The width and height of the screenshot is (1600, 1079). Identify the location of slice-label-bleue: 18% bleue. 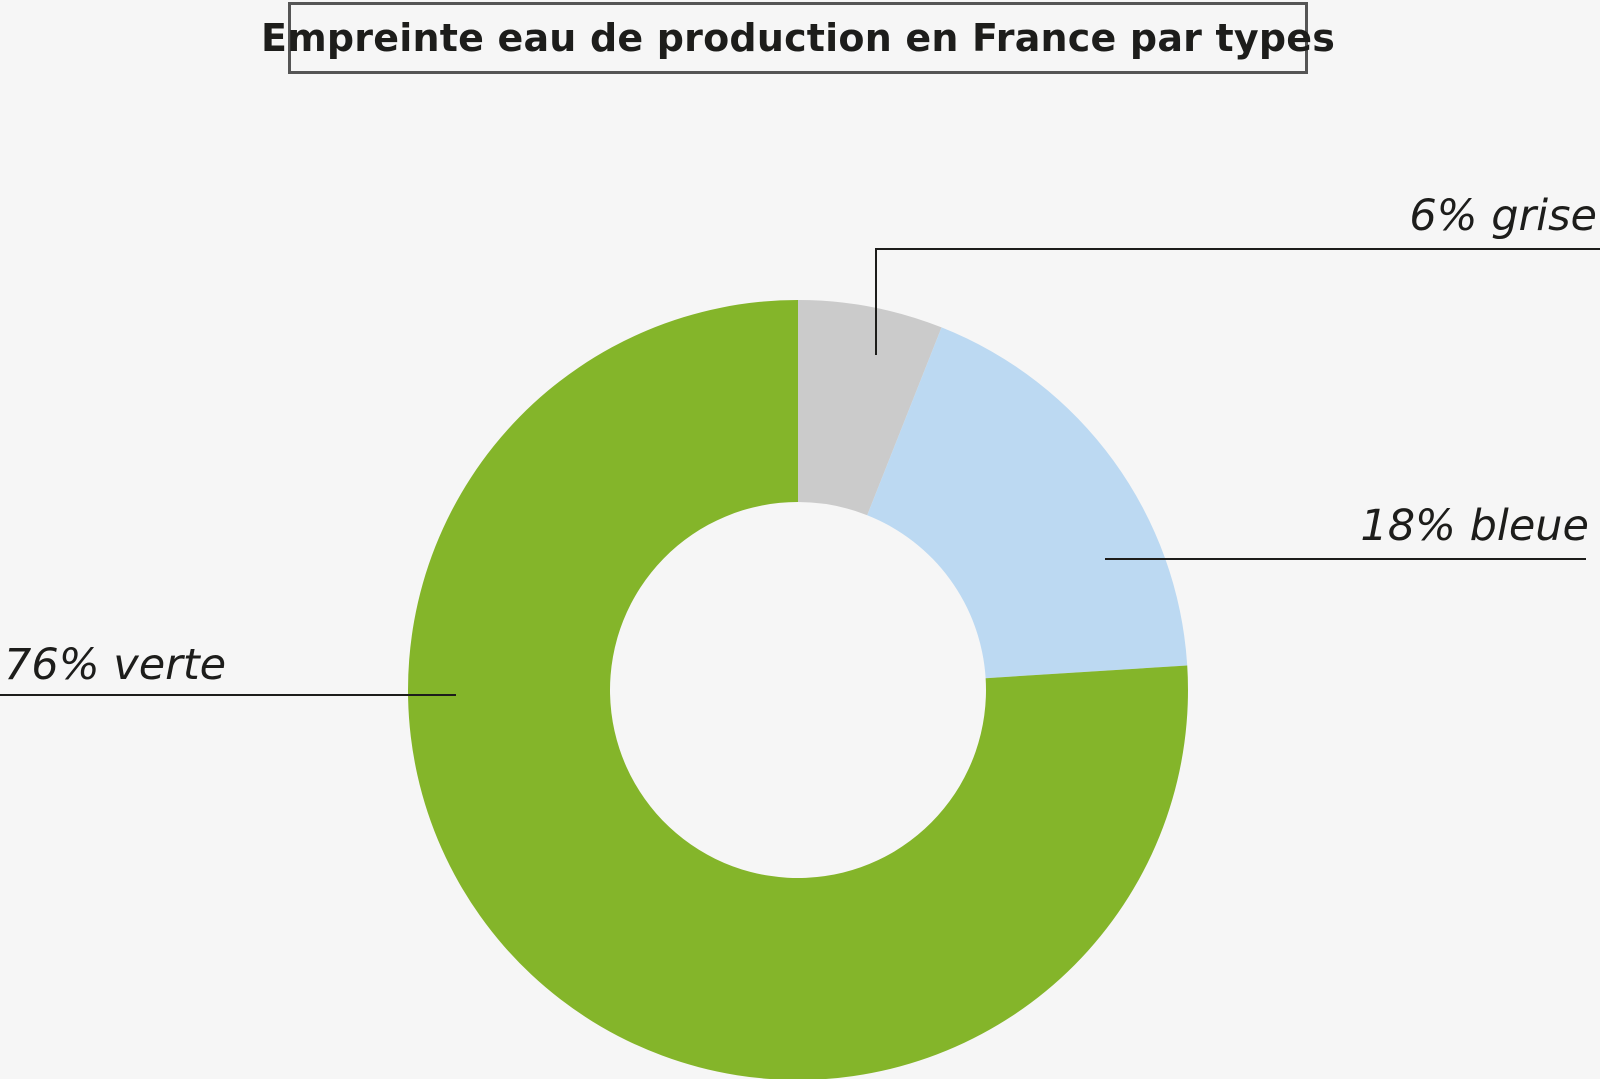
(1474, 526).